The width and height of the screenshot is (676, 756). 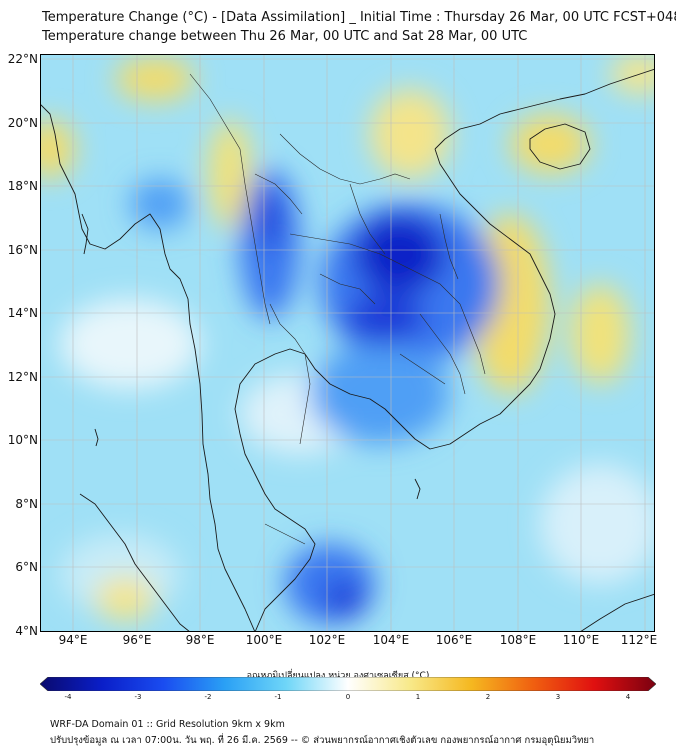 What do you see at coordinates (22, 313) in the screenshot?
I see `lat-label-14n: 14°N` at bounding box center [22, 313].